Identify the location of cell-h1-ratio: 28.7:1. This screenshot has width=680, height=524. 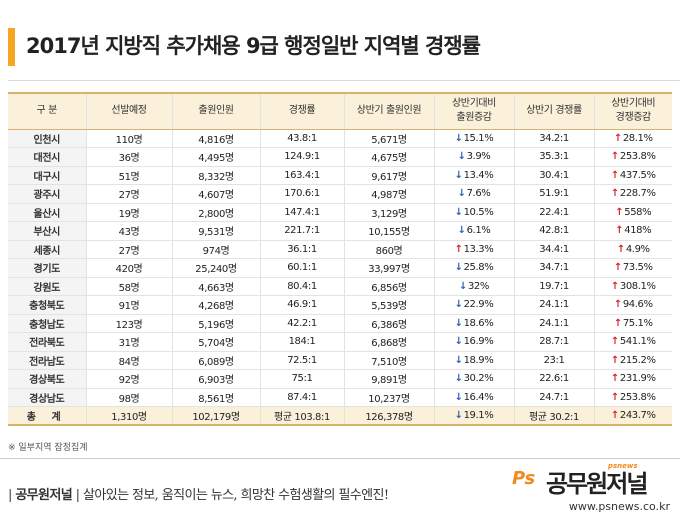
(554, 342).